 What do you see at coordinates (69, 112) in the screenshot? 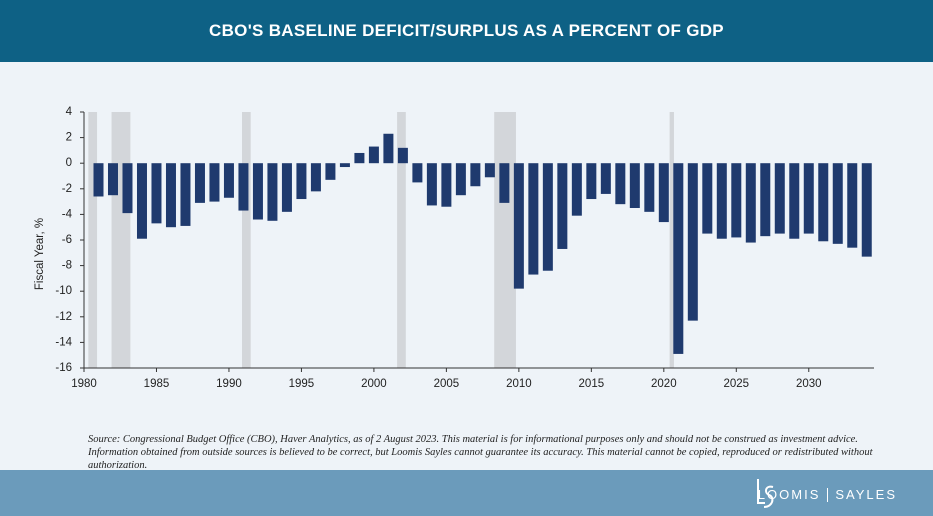
I see `y-tick-label: 4` at bounding box center [69, 112].